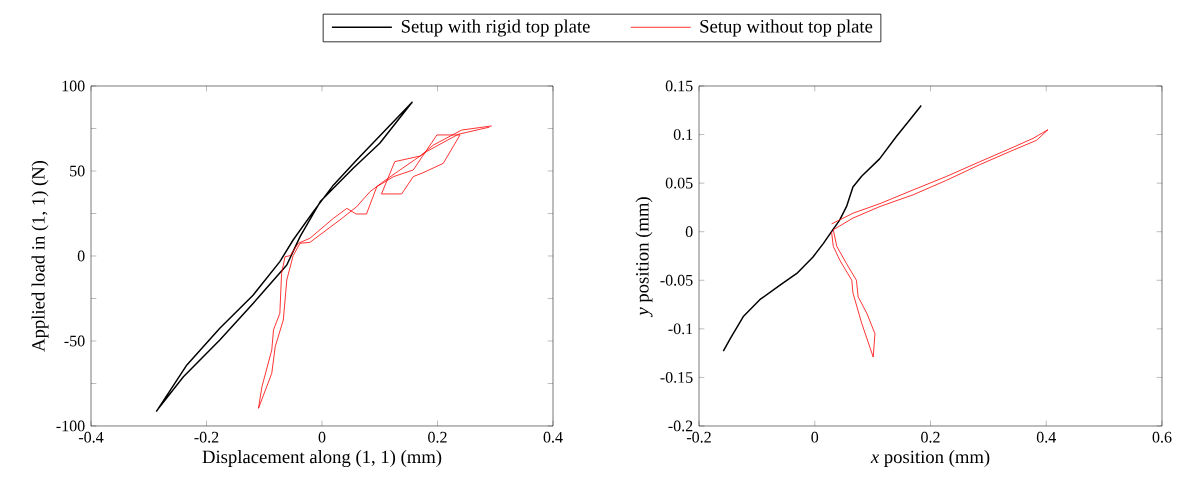  Describe the element at coordinates (73, 86) in the screenshot. I see `y-tick-label: 100` at that location.